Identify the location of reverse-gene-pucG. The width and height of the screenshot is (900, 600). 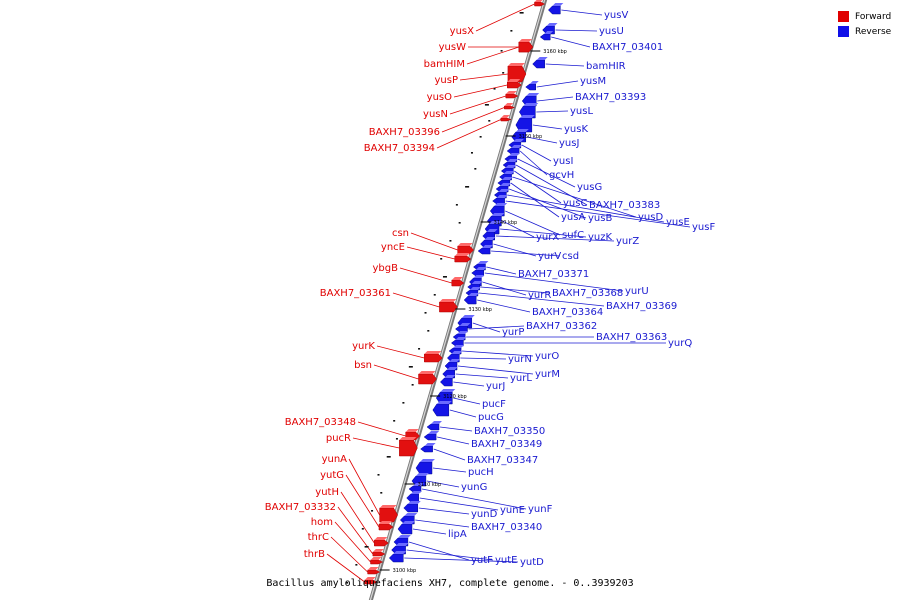
(442, 409).